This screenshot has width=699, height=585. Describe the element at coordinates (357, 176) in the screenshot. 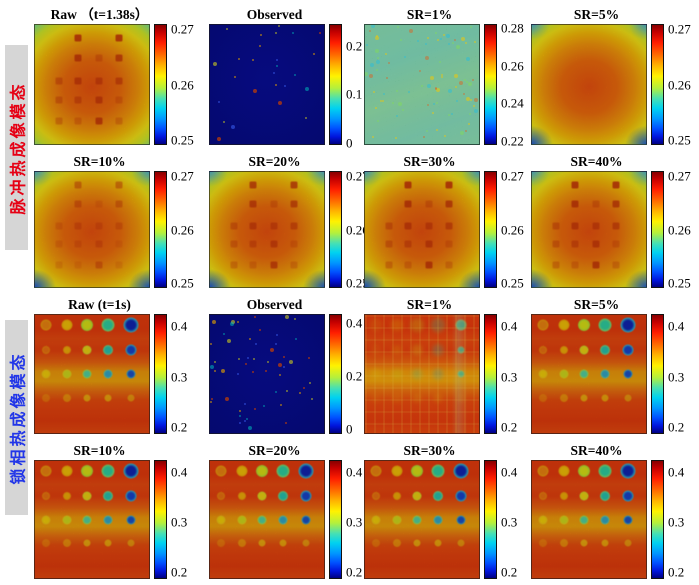

I see `tick-label: 0.27` at that location.